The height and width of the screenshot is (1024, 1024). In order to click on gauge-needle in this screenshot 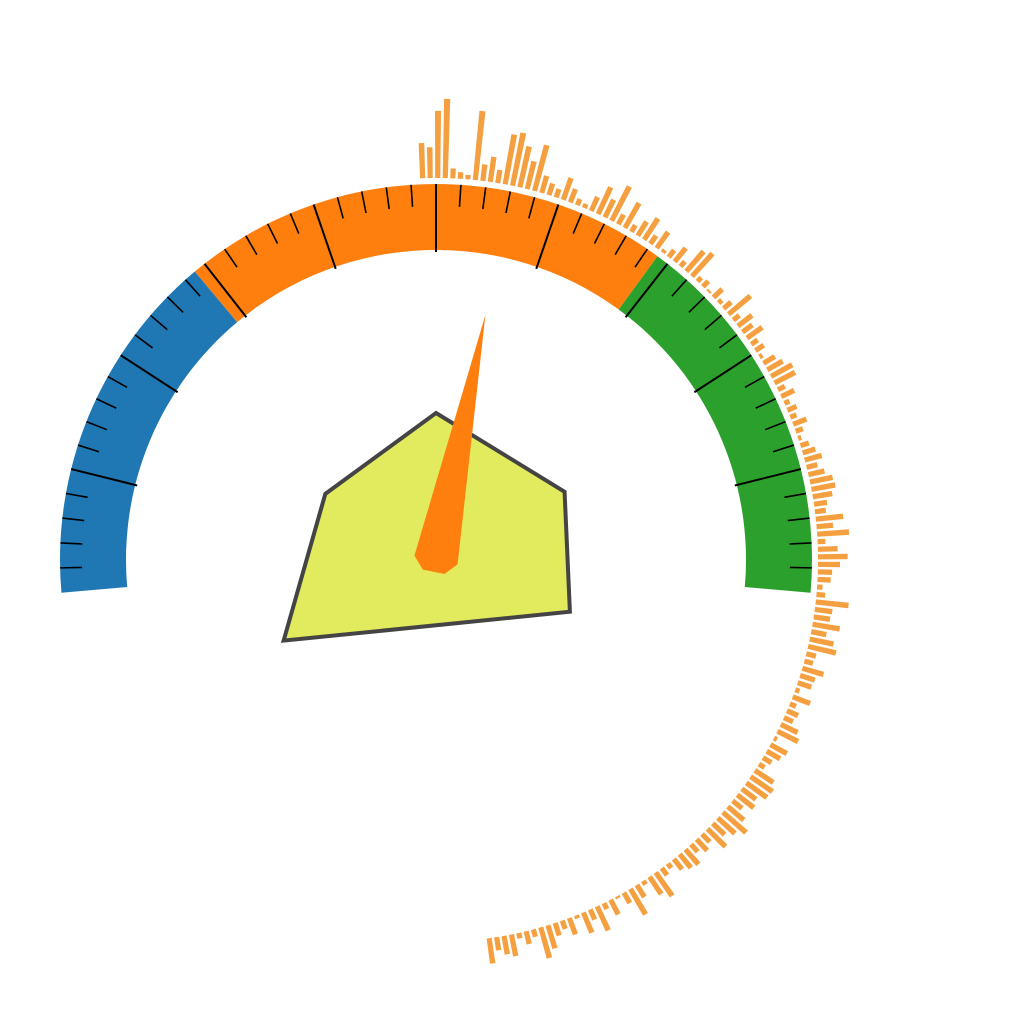, I will do `click(450, 444)`.